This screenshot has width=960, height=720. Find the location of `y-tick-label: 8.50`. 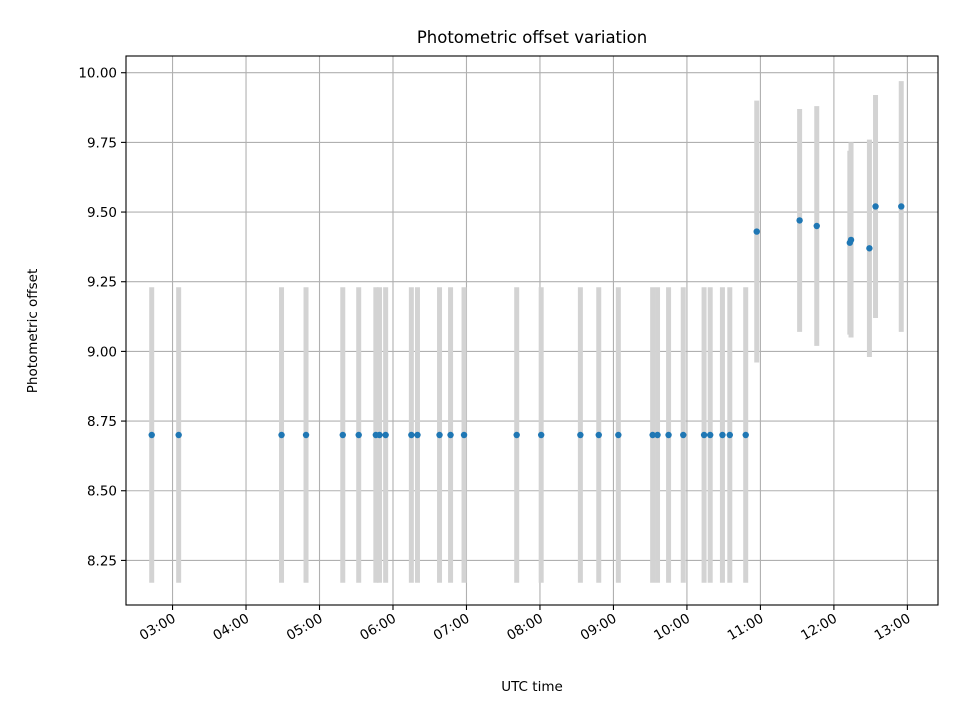

y-tick-label: 8.50 is located at coordinates (102, 492).